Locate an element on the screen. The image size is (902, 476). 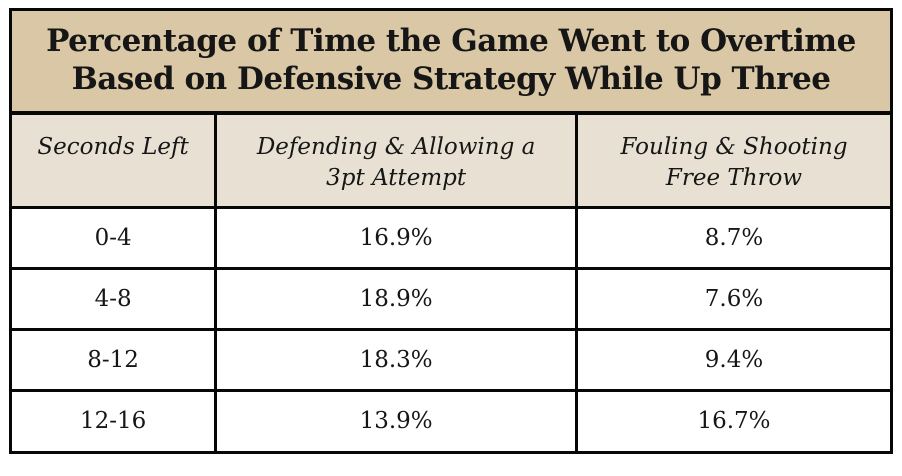
cell-defending-pct: 13.9% is located at coordinates (396, 419).